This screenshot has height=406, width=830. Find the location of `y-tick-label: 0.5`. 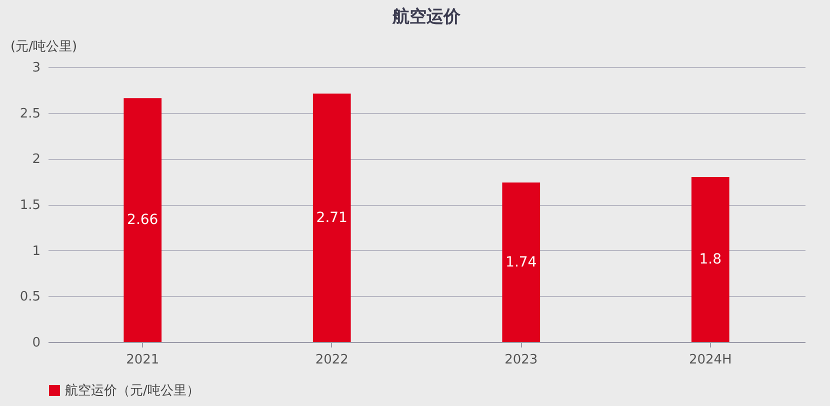

y-tick-label: 0.5 is located at coordinates (30, 297).